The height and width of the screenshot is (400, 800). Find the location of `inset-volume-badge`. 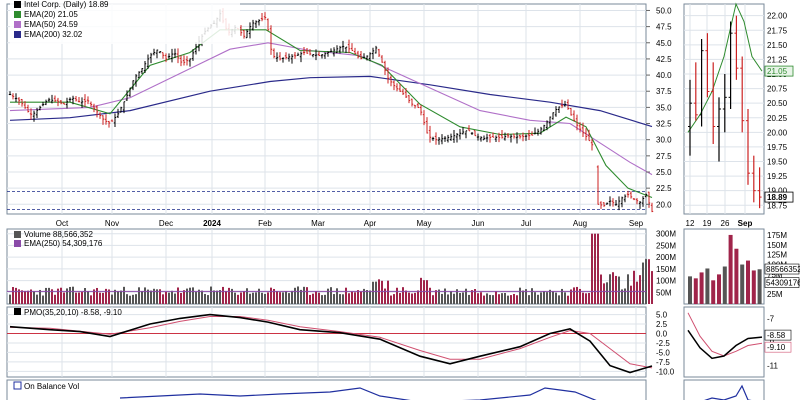

inset-volume-badge is located at coordinates (782, 282).